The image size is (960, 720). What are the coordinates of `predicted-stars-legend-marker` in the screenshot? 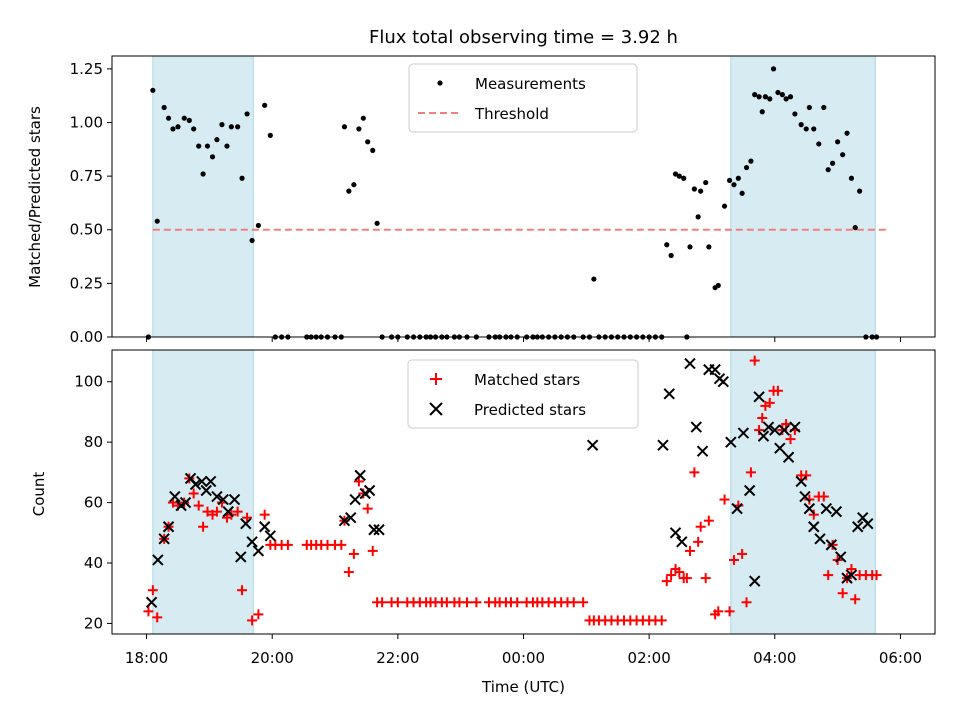 It's located at (436, 409).